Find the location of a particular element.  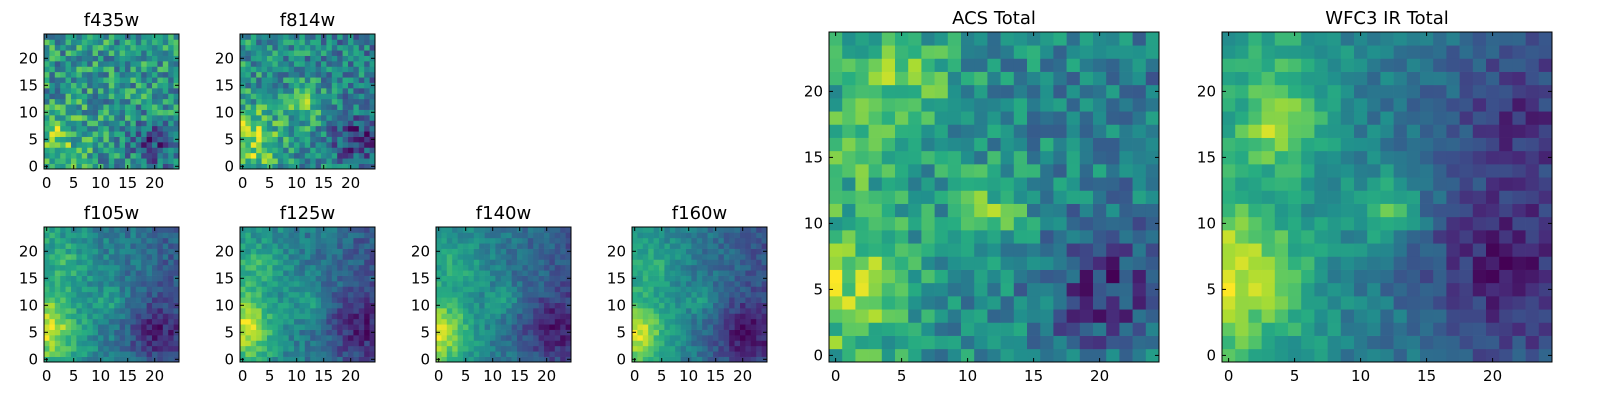

panel-title: ACS Total is located at coordinates (994, 18).